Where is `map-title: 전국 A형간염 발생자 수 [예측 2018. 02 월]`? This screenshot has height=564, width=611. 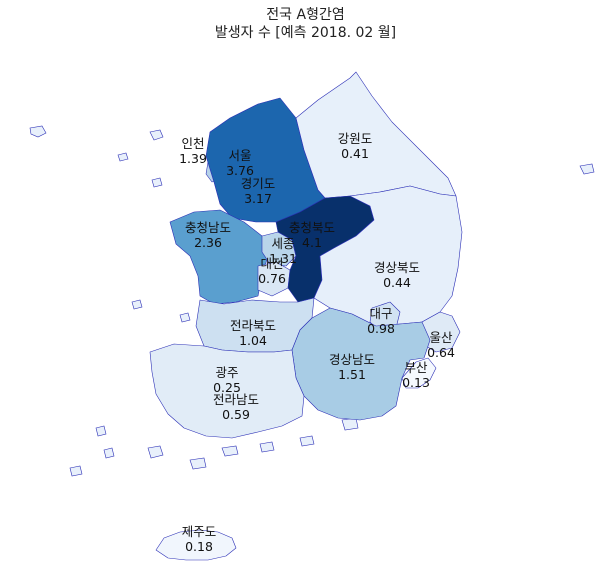
map-title: 전국 A형간염 발생자 수 [예측 2018. 02 월] is located at coordinates (305, 24).